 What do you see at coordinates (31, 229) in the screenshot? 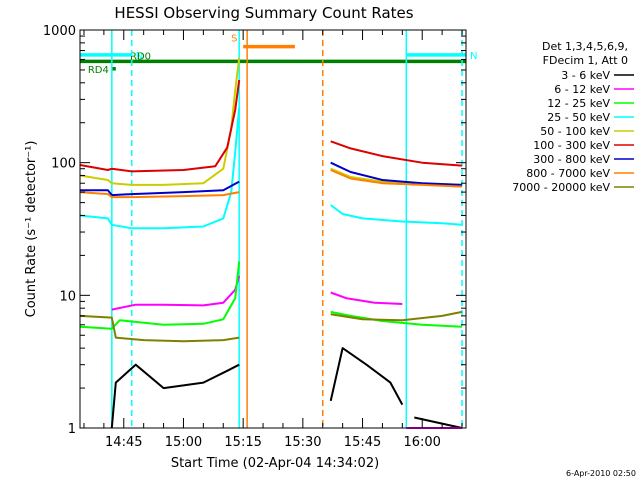
I see `y-axis-label: Count Rate (s⁻¹ detector⁻¹)` at bounding box center [31, 229].